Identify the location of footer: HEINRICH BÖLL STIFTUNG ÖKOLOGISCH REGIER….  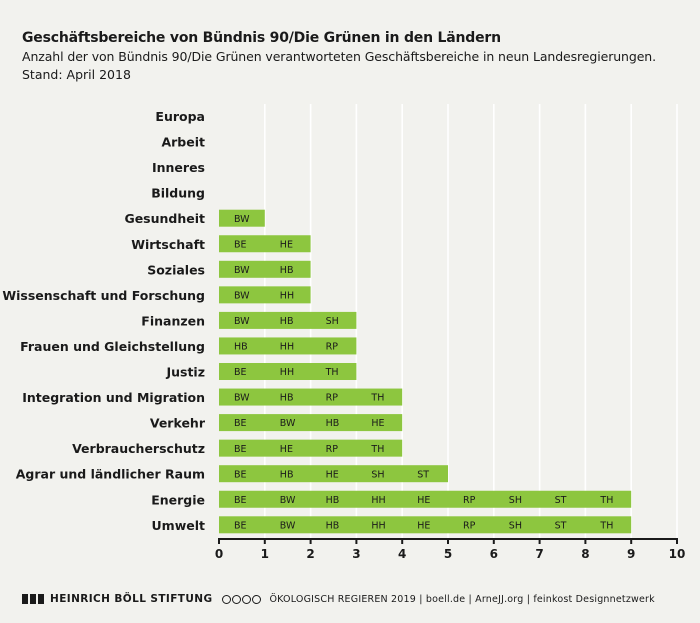
(338, 599).